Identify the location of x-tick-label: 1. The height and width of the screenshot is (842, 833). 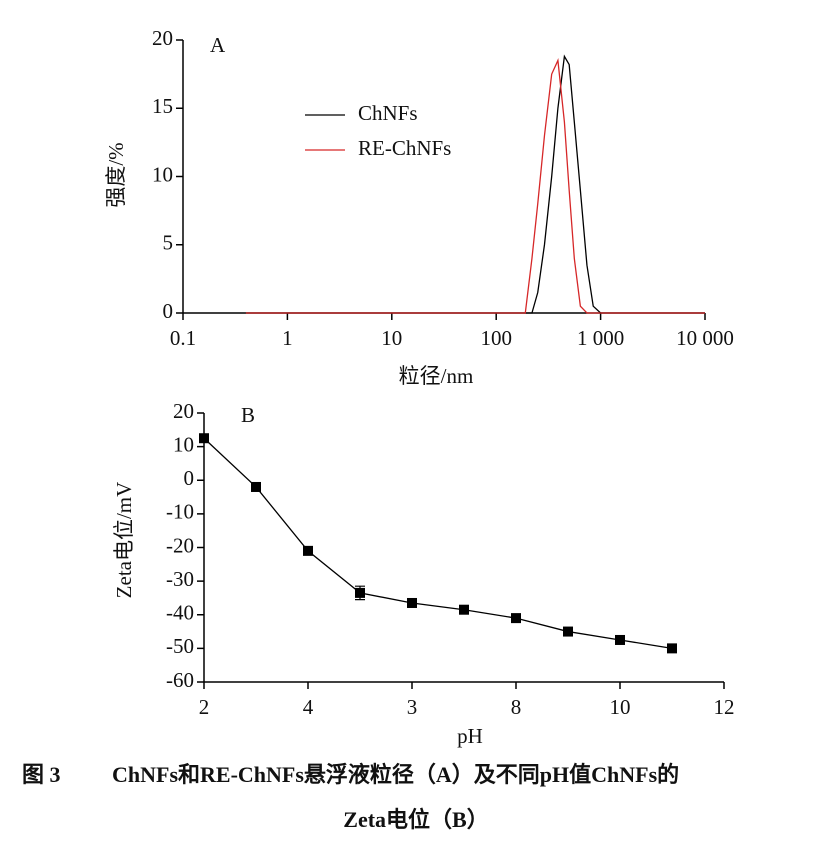
(287, 338).